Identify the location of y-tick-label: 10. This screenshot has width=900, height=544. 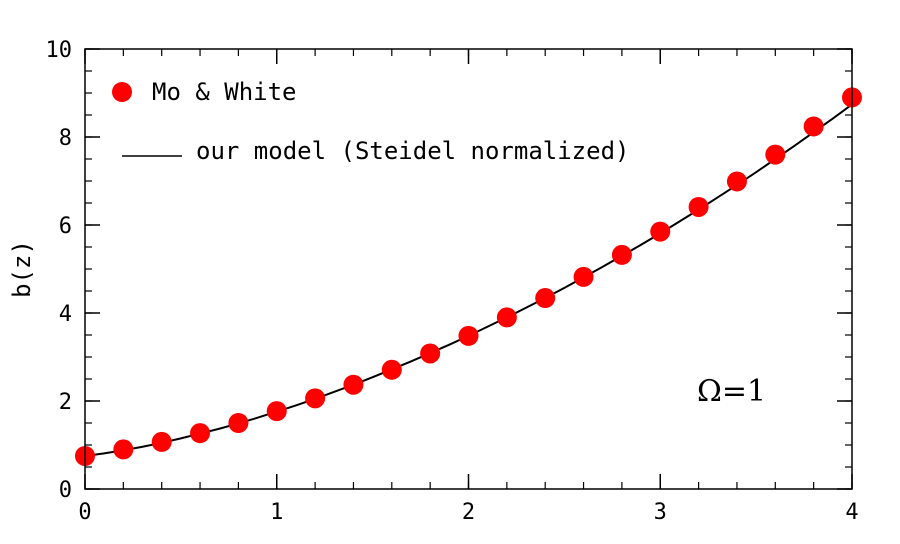
(59, 50).